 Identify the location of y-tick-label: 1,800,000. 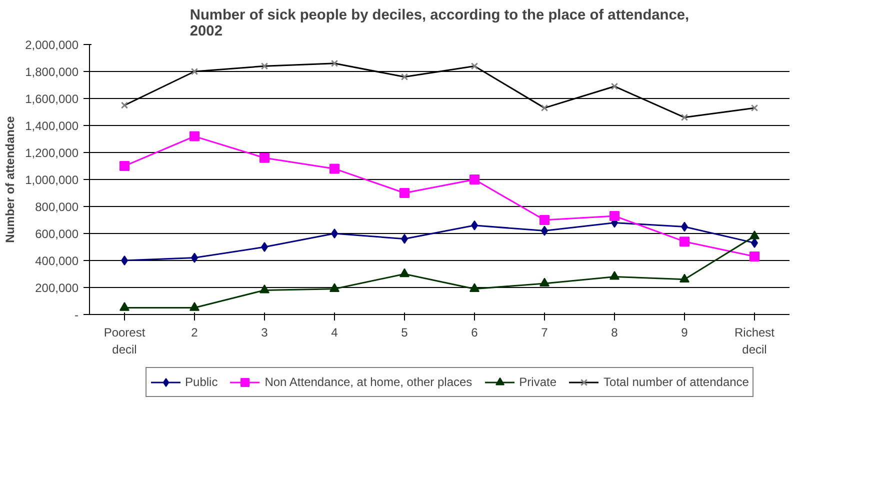
(52, 72).